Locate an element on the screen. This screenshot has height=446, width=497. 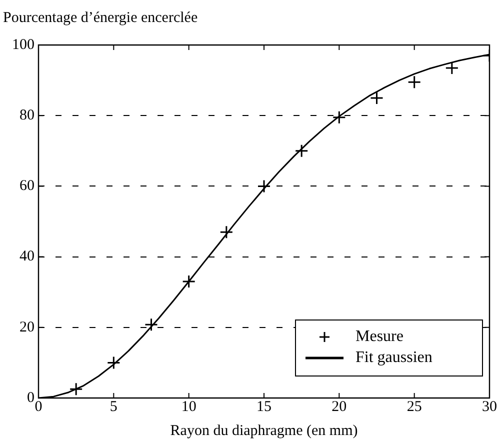
y-axis-title: Pourcentage d’énergie encerclée is located at coordinates (100, 18).